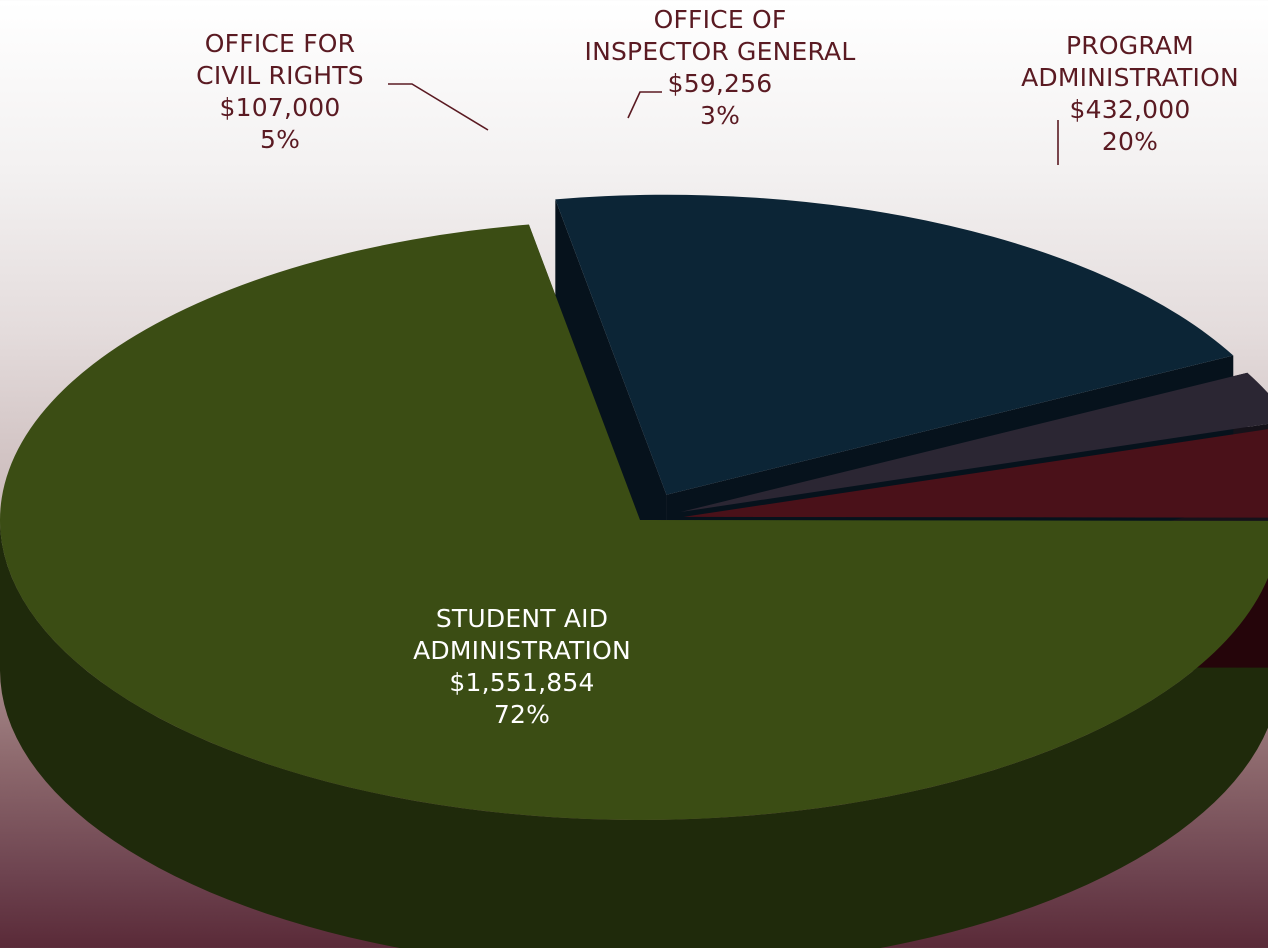  I want to click on slice-name-line-2: INSPECTOR GENERAL, so click(720, 51).